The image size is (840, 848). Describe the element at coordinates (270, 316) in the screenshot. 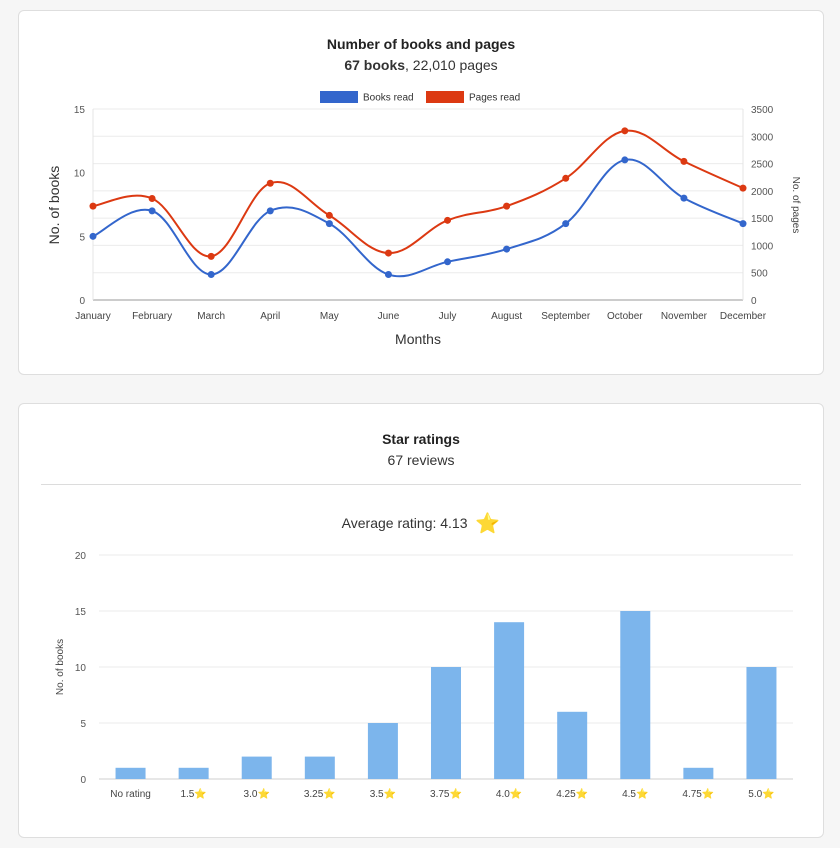

I see `x-tick-label: April` at that location.